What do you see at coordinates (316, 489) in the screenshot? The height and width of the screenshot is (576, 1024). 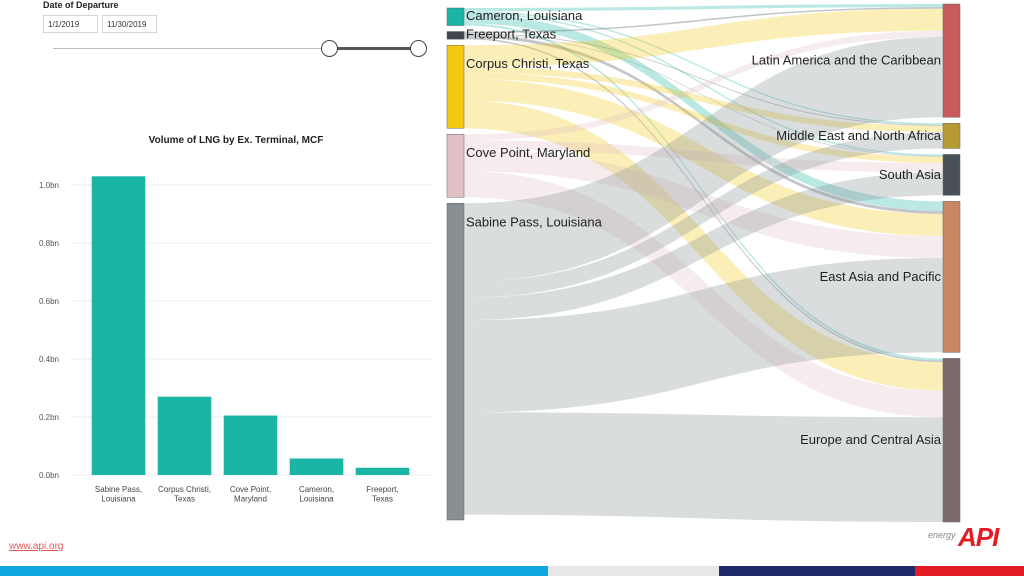 I see `x-tick-label: Cameron,` at bounding box center [316, 489].